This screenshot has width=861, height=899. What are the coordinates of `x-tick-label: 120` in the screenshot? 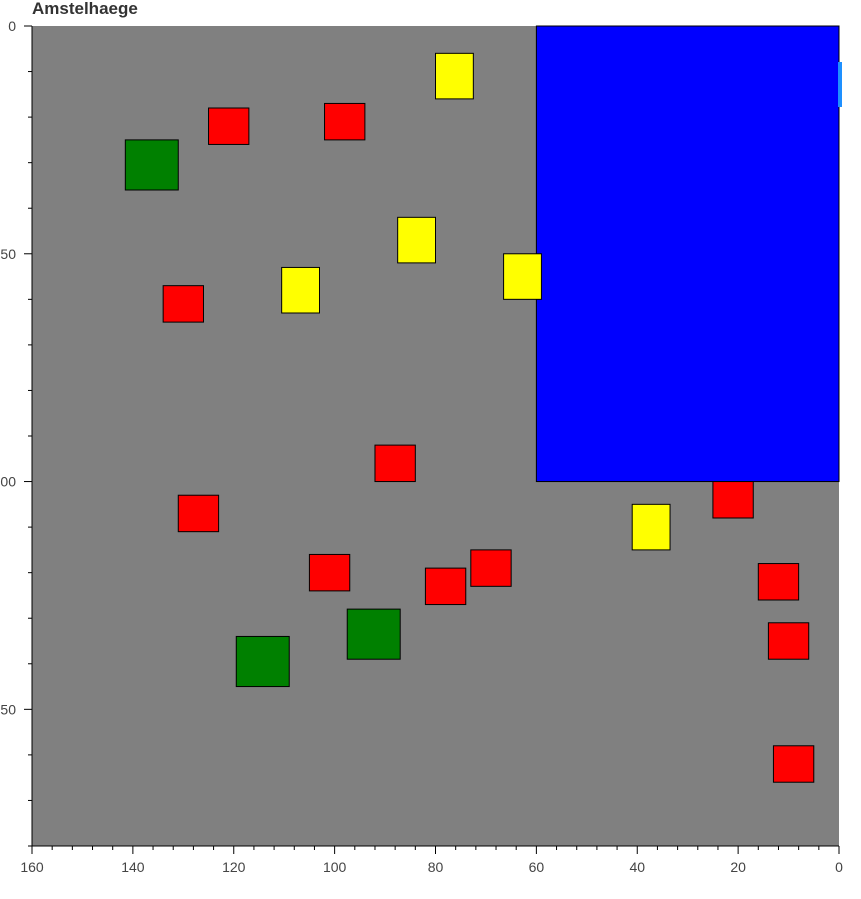 It's located at (234, 867).